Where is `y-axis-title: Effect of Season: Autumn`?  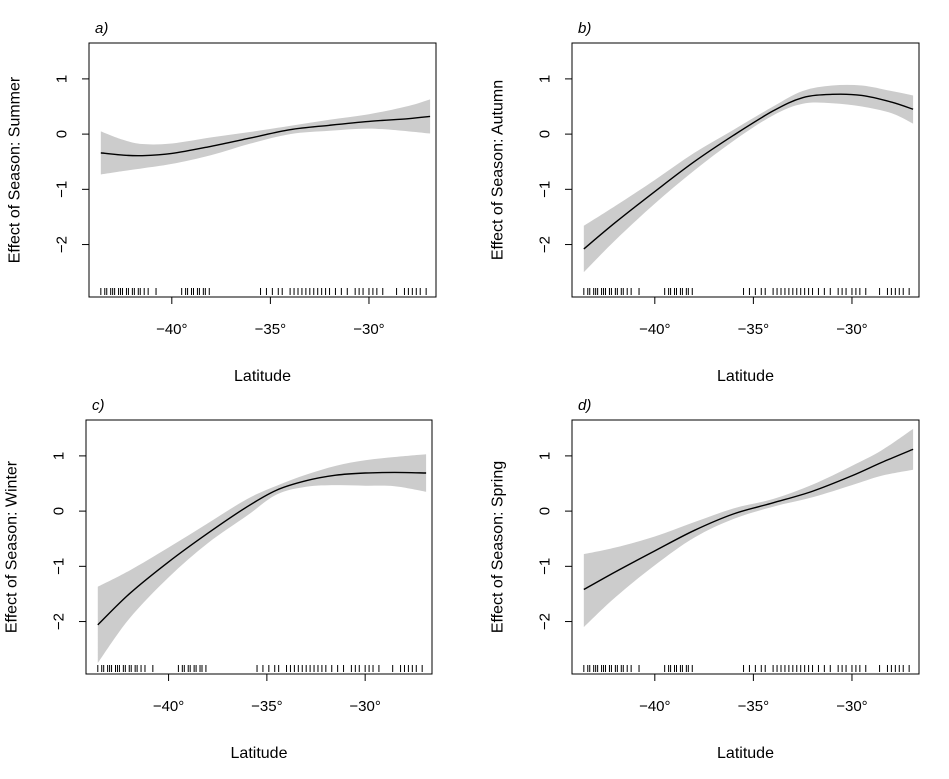 y-axis-title: Effect of Season: Autumn is located at coordinates (498, 170).